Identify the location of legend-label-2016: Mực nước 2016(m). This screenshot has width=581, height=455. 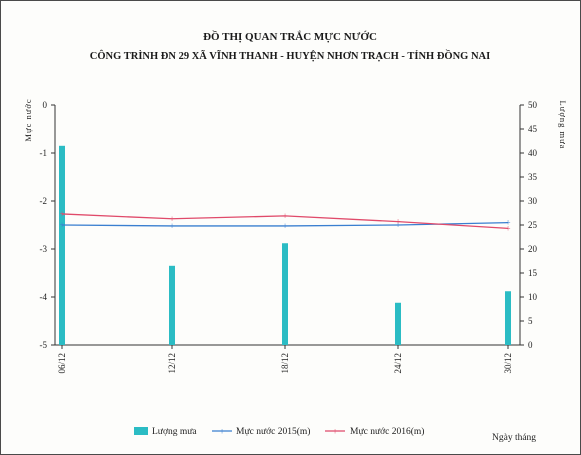
(387, 431).